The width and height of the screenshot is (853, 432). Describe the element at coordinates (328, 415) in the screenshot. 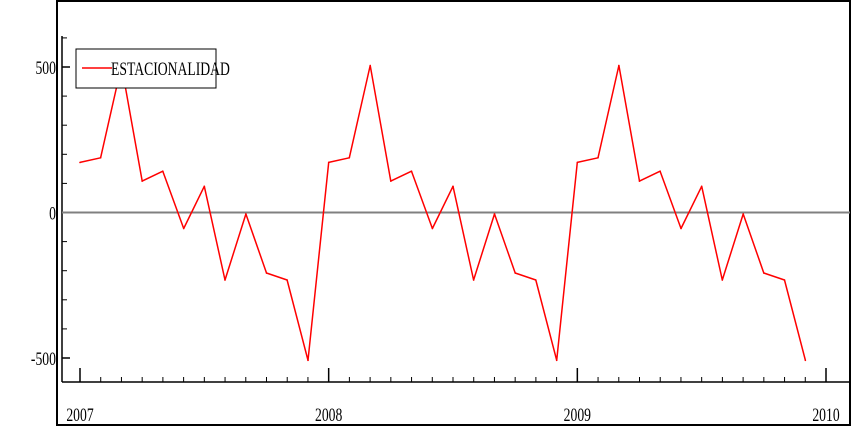

I see `x-tick-label: 2008` at that location.